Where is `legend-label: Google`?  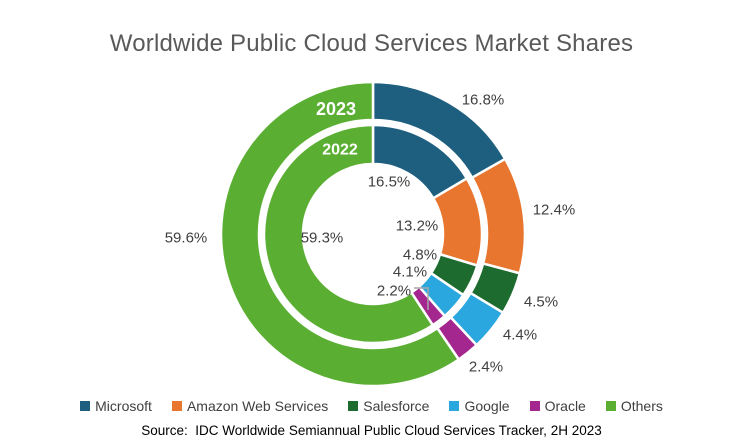 legend-label: Google is located at coordinates (487, 406).